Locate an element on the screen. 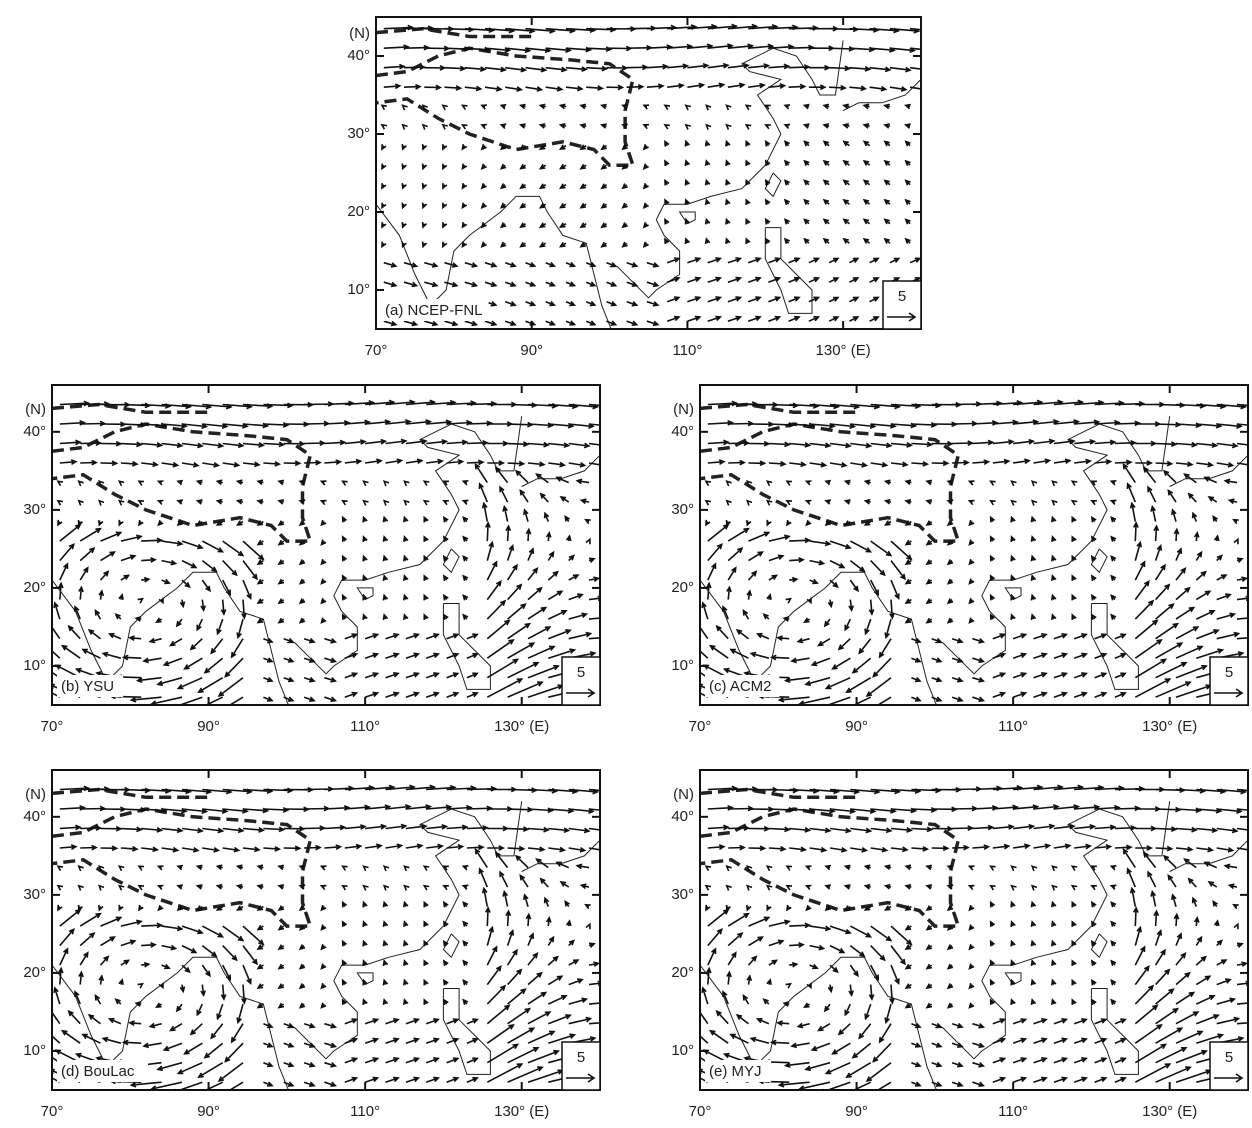 This screenshot has height=1128, width=1252. y-tick-label: 10° is located at coordinates (34, 665).